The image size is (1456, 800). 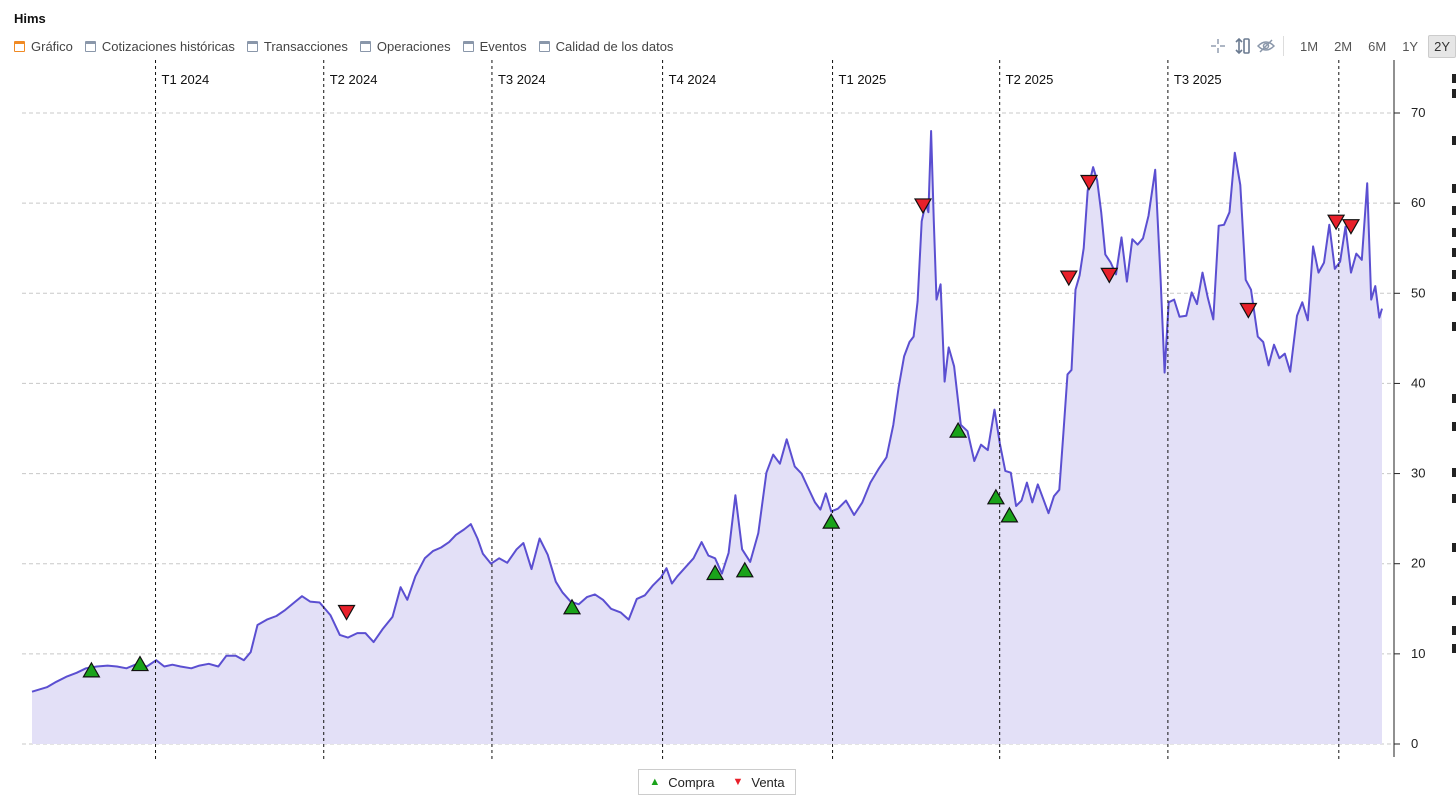 I want to click on tab-label: Gráfico, so click(x=52, y=46).